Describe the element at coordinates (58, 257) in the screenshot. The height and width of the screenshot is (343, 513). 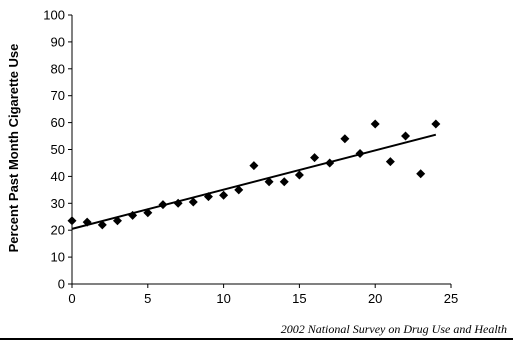
I see `y-tick-label: 10` at that location.